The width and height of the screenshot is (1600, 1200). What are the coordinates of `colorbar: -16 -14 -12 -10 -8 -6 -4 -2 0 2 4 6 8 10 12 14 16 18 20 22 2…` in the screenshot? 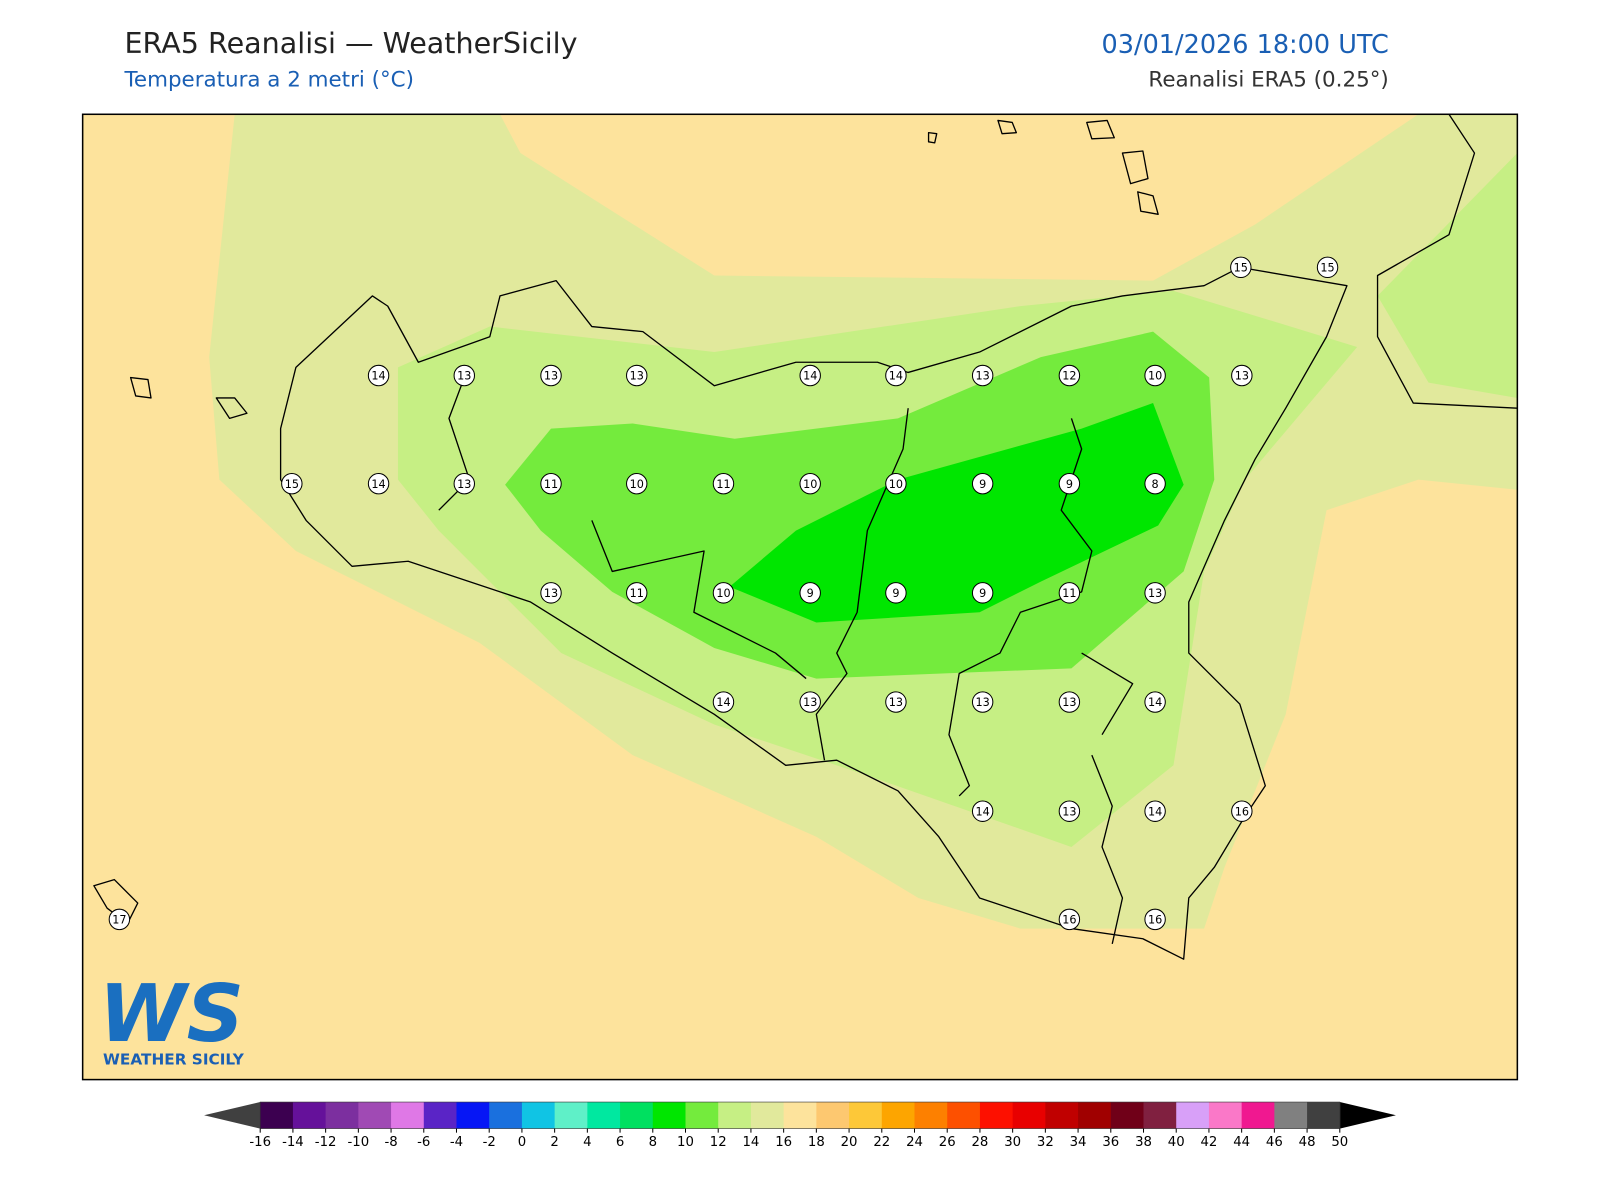 It's located at (800, 1125).